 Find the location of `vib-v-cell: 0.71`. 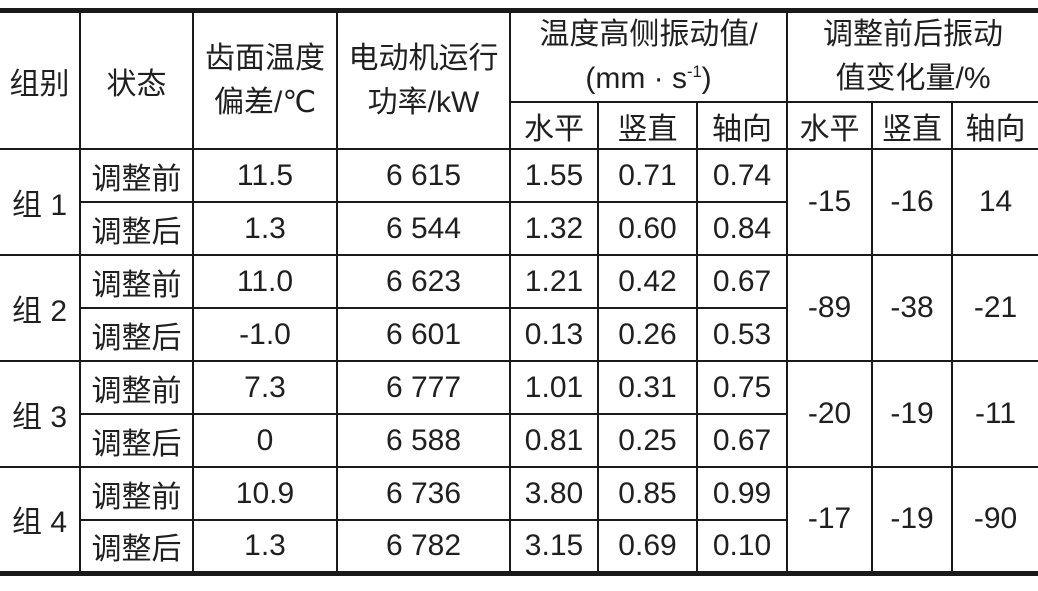

vib-v-cell: 0.71 is located at coordinates (647, 175).